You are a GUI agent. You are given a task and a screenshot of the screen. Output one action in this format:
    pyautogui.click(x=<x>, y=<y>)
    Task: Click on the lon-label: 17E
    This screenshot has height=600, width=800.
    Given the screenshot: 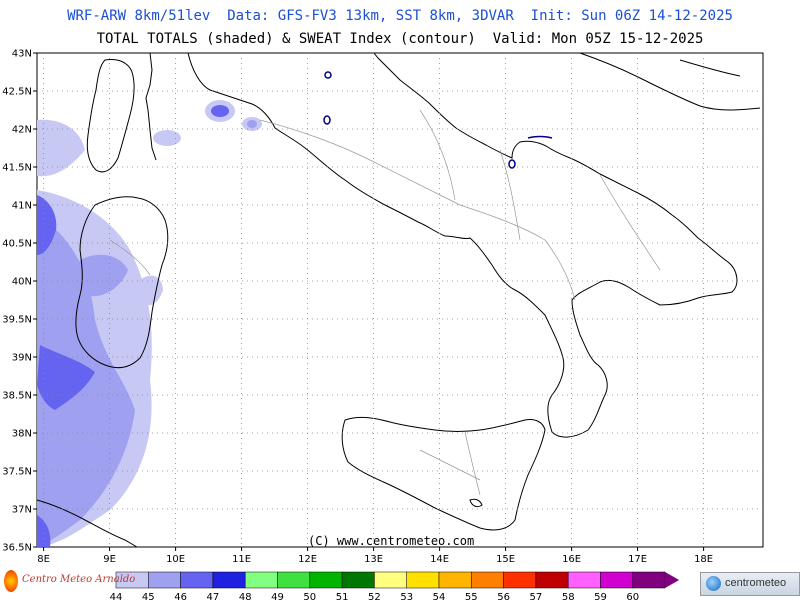 What is the action you would take?
    pyautogui.click(x=637, y=559)
    